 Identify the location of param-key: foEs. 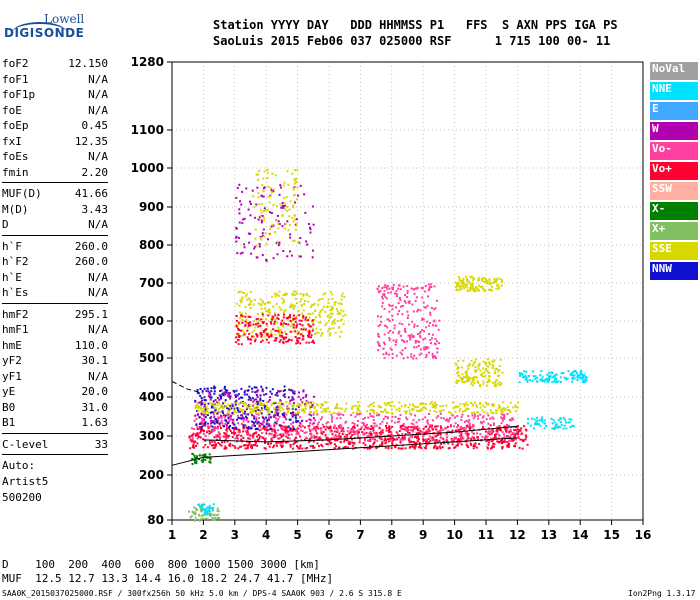
(15, 156).